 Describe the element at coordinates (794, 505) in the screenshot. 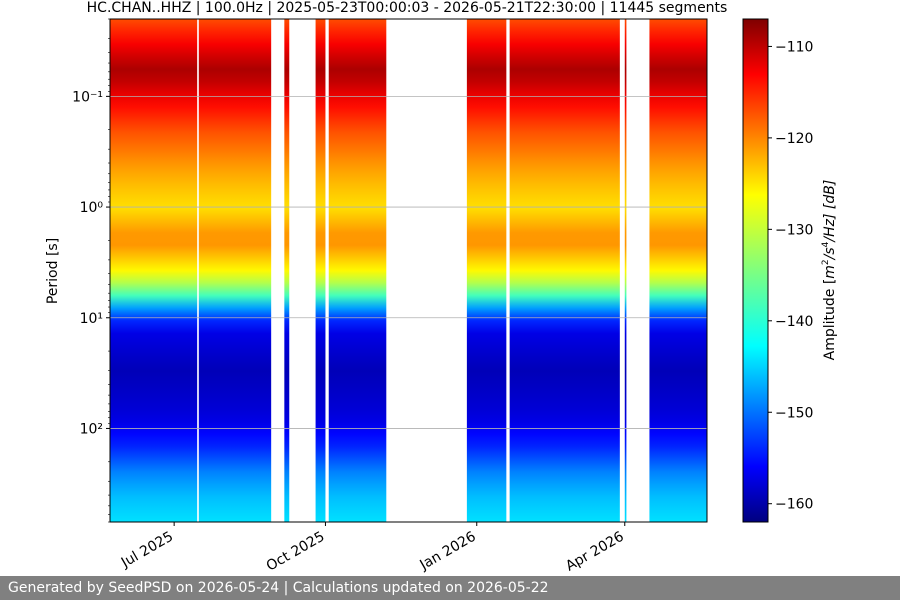

I see `colorbar-tick-label: −160` at that location.